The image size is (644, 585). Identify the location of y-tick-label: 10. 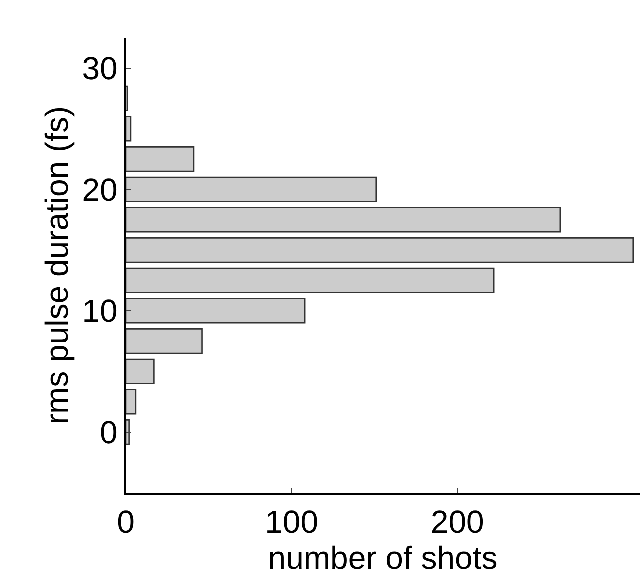
(100, 311).